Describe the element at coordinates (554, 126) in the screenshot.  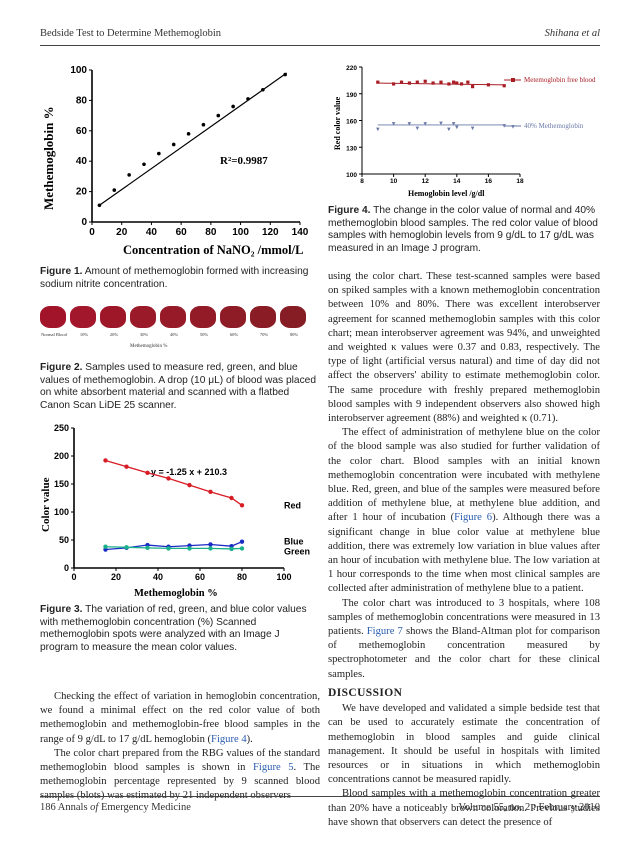
I see `fig4-legend-2: 40% Methemoglobin` at that location.